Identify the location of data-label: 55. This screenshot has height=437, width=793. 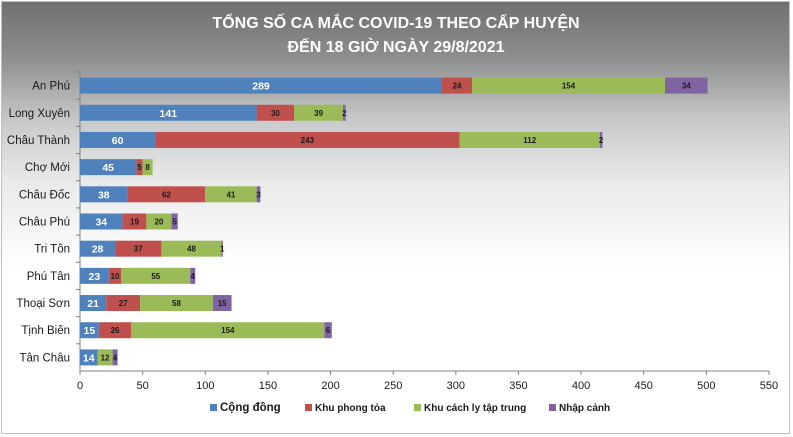
(155, 276).